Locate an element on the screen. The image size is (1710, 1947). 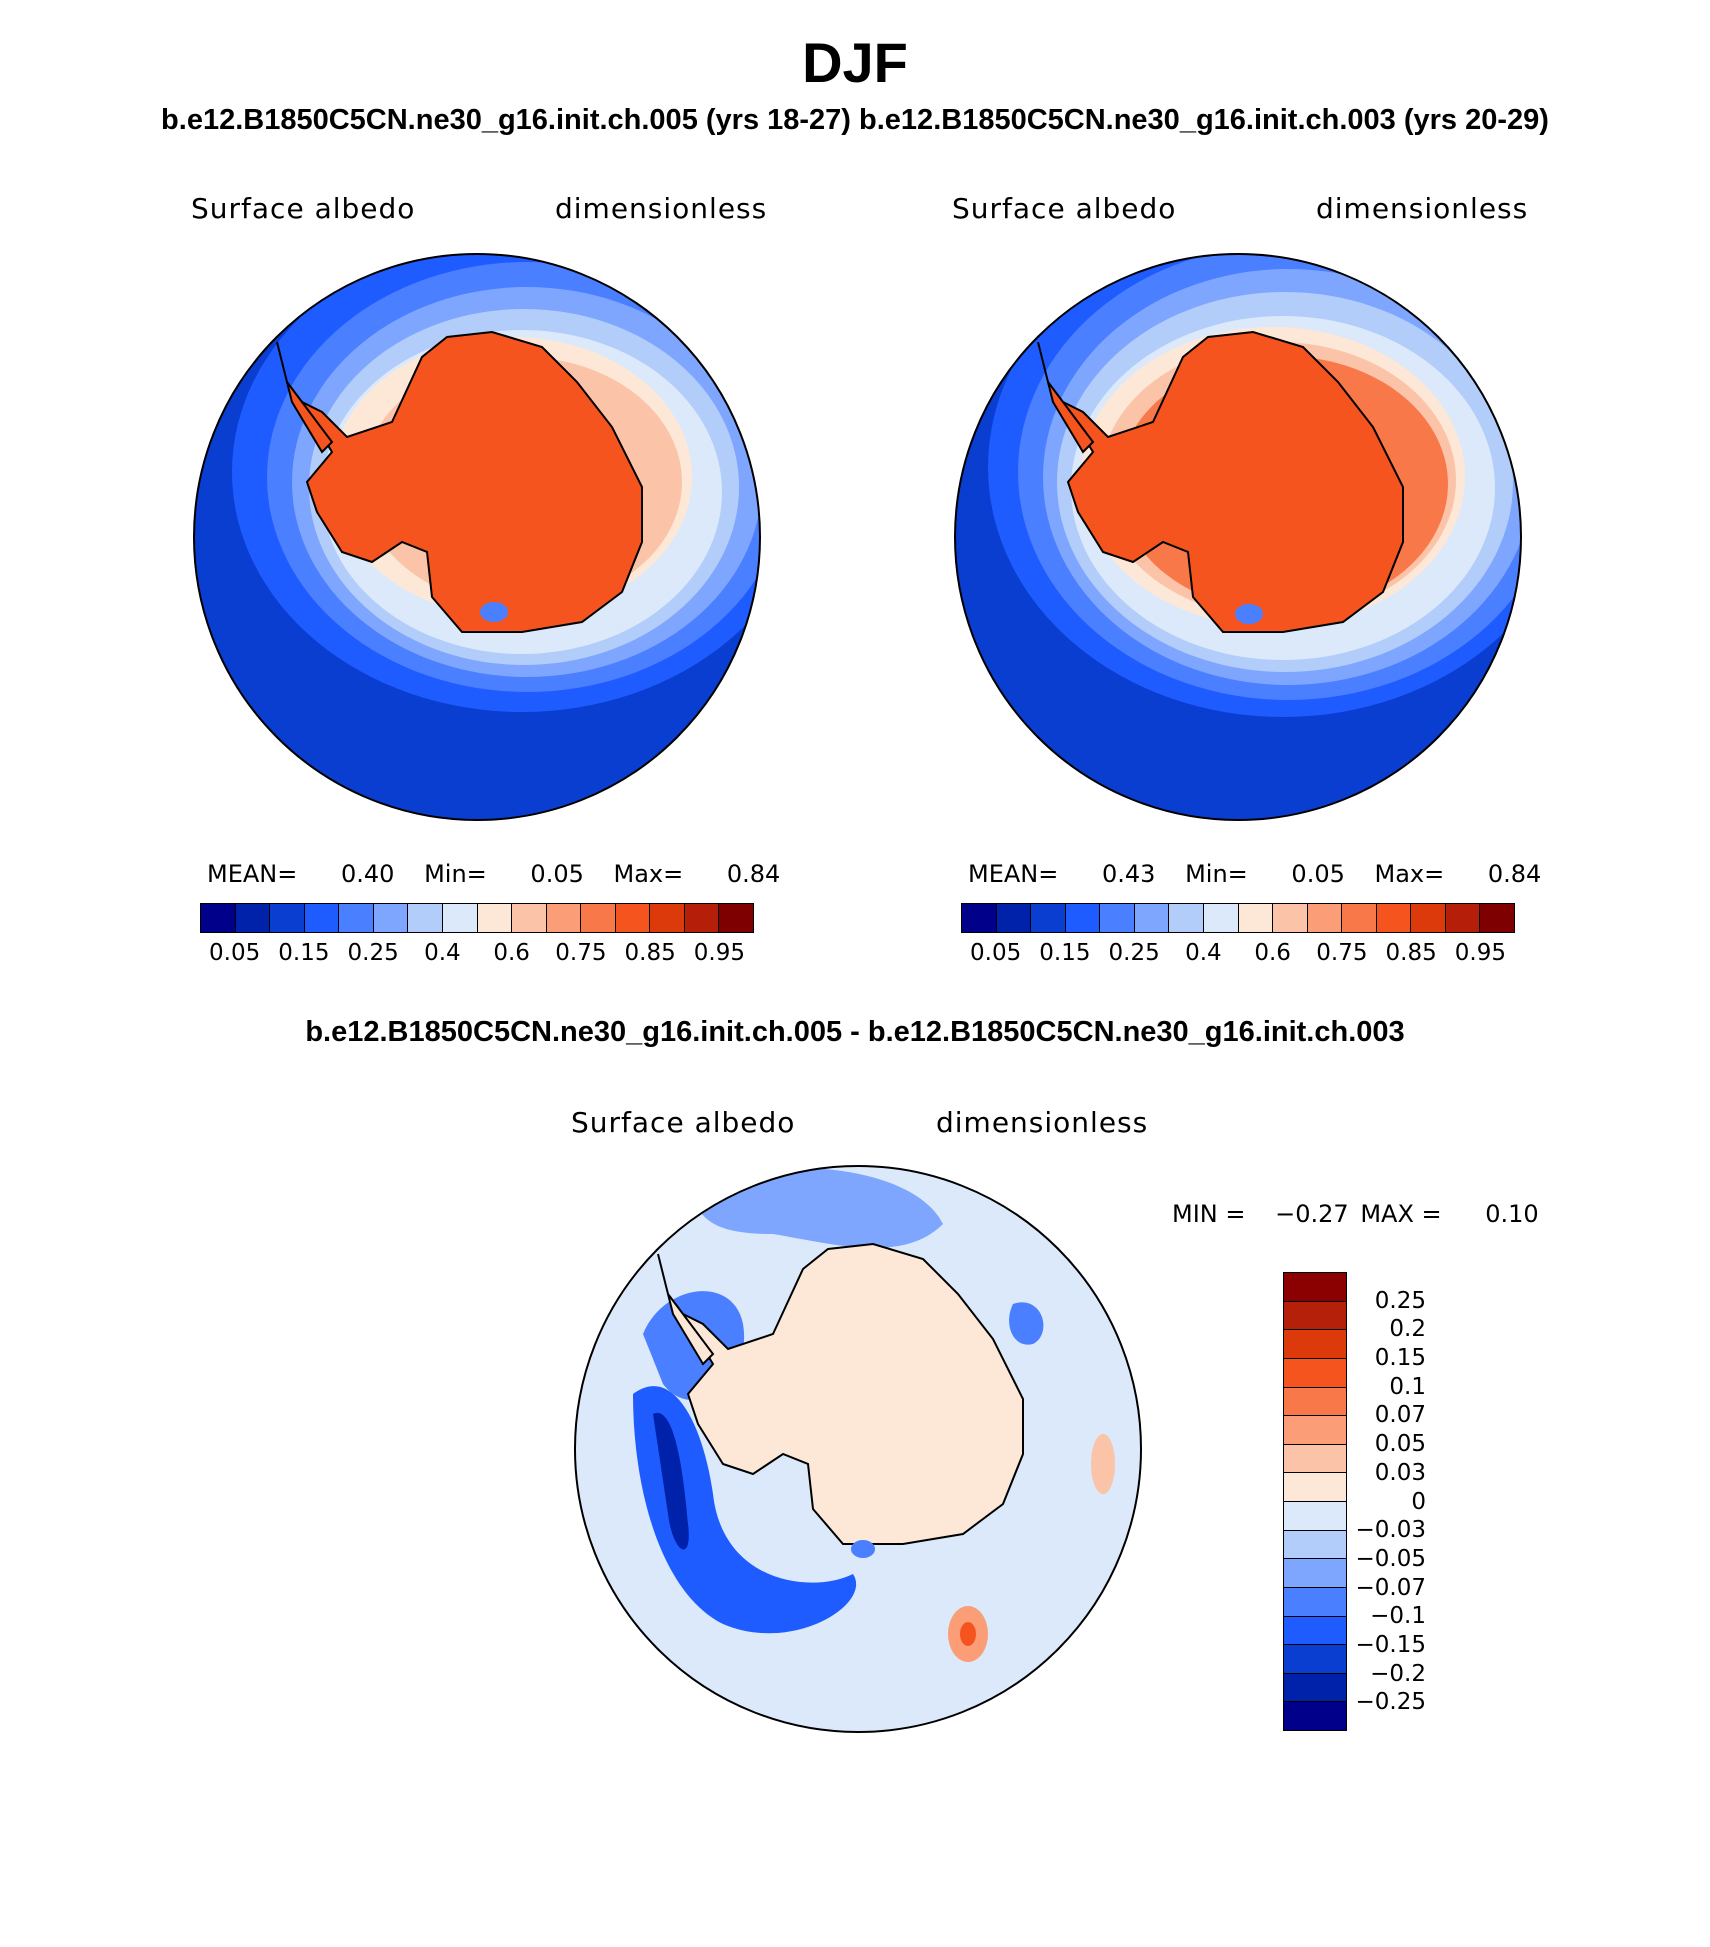
panel1-units-label: dimensionless is located at coordinates (661, 208).